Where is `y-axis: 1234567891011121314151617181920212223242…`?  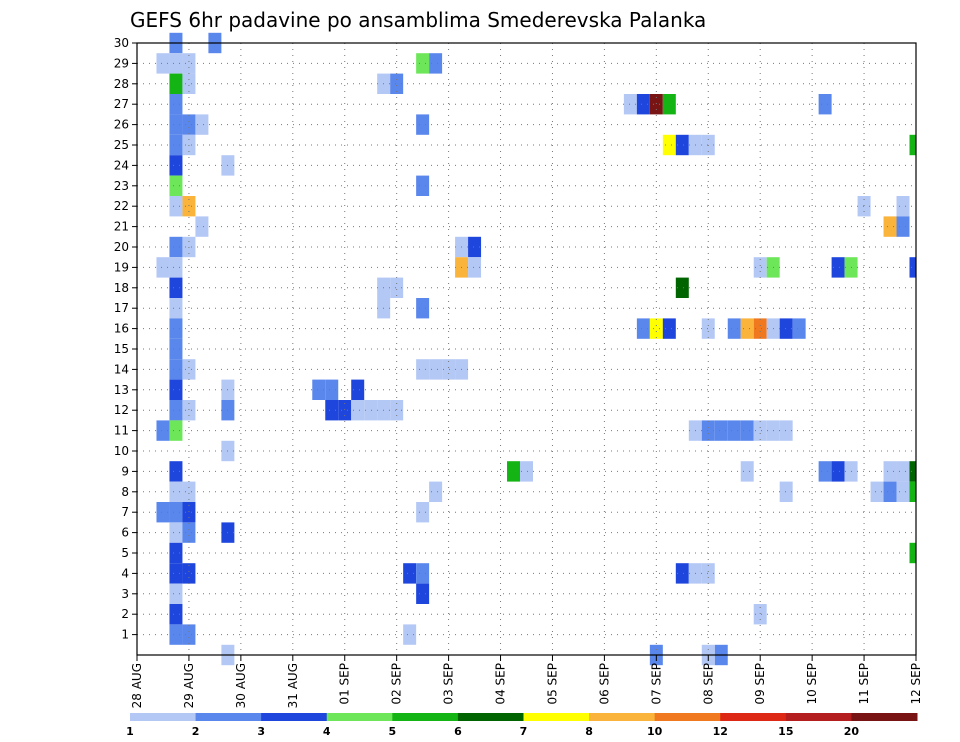
y-axis: 1234567891011121314151617181920212223242… is located at coordinates (125, 339).